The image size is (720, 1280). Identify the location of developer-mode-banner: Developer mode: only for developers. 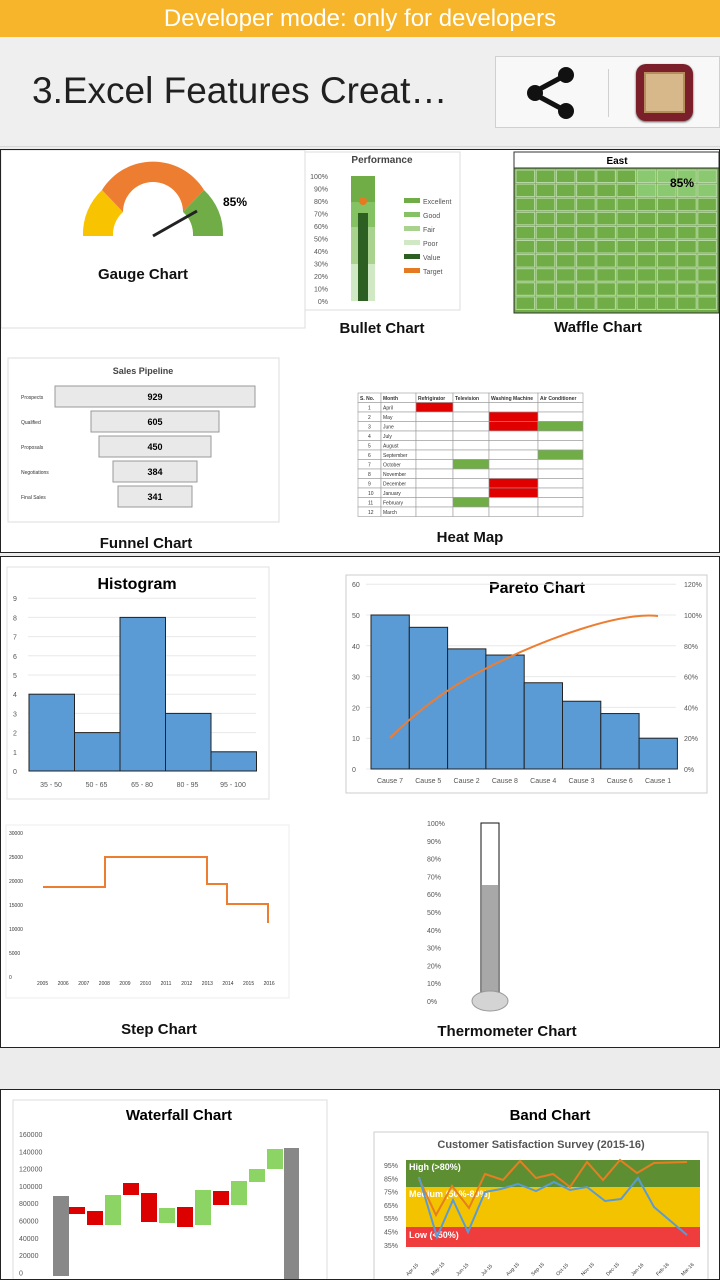
(360, 18).